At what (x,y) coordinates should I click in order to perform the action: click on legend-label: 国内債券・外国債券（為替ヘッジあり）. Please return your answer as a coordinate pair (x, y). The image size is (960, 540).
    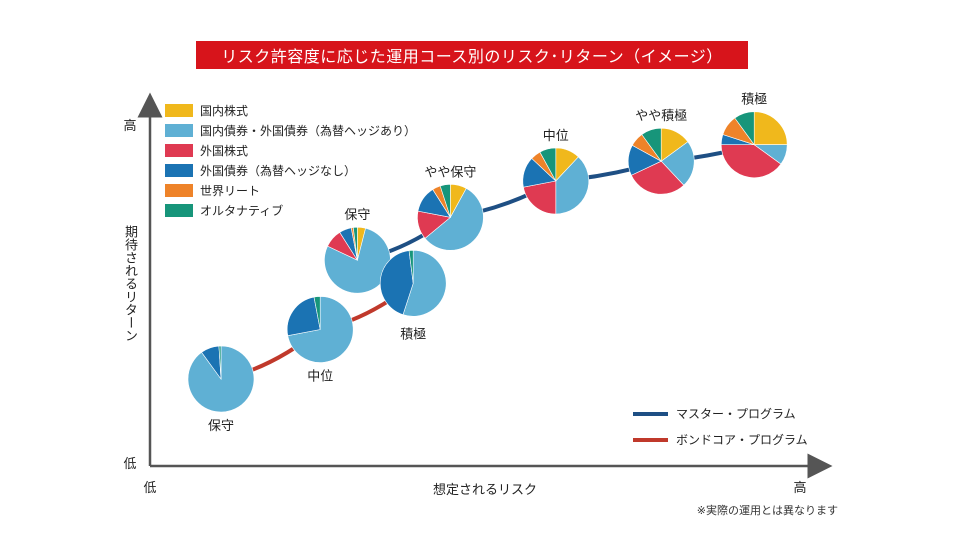
    Looking at the image, I should click on (308, 130).